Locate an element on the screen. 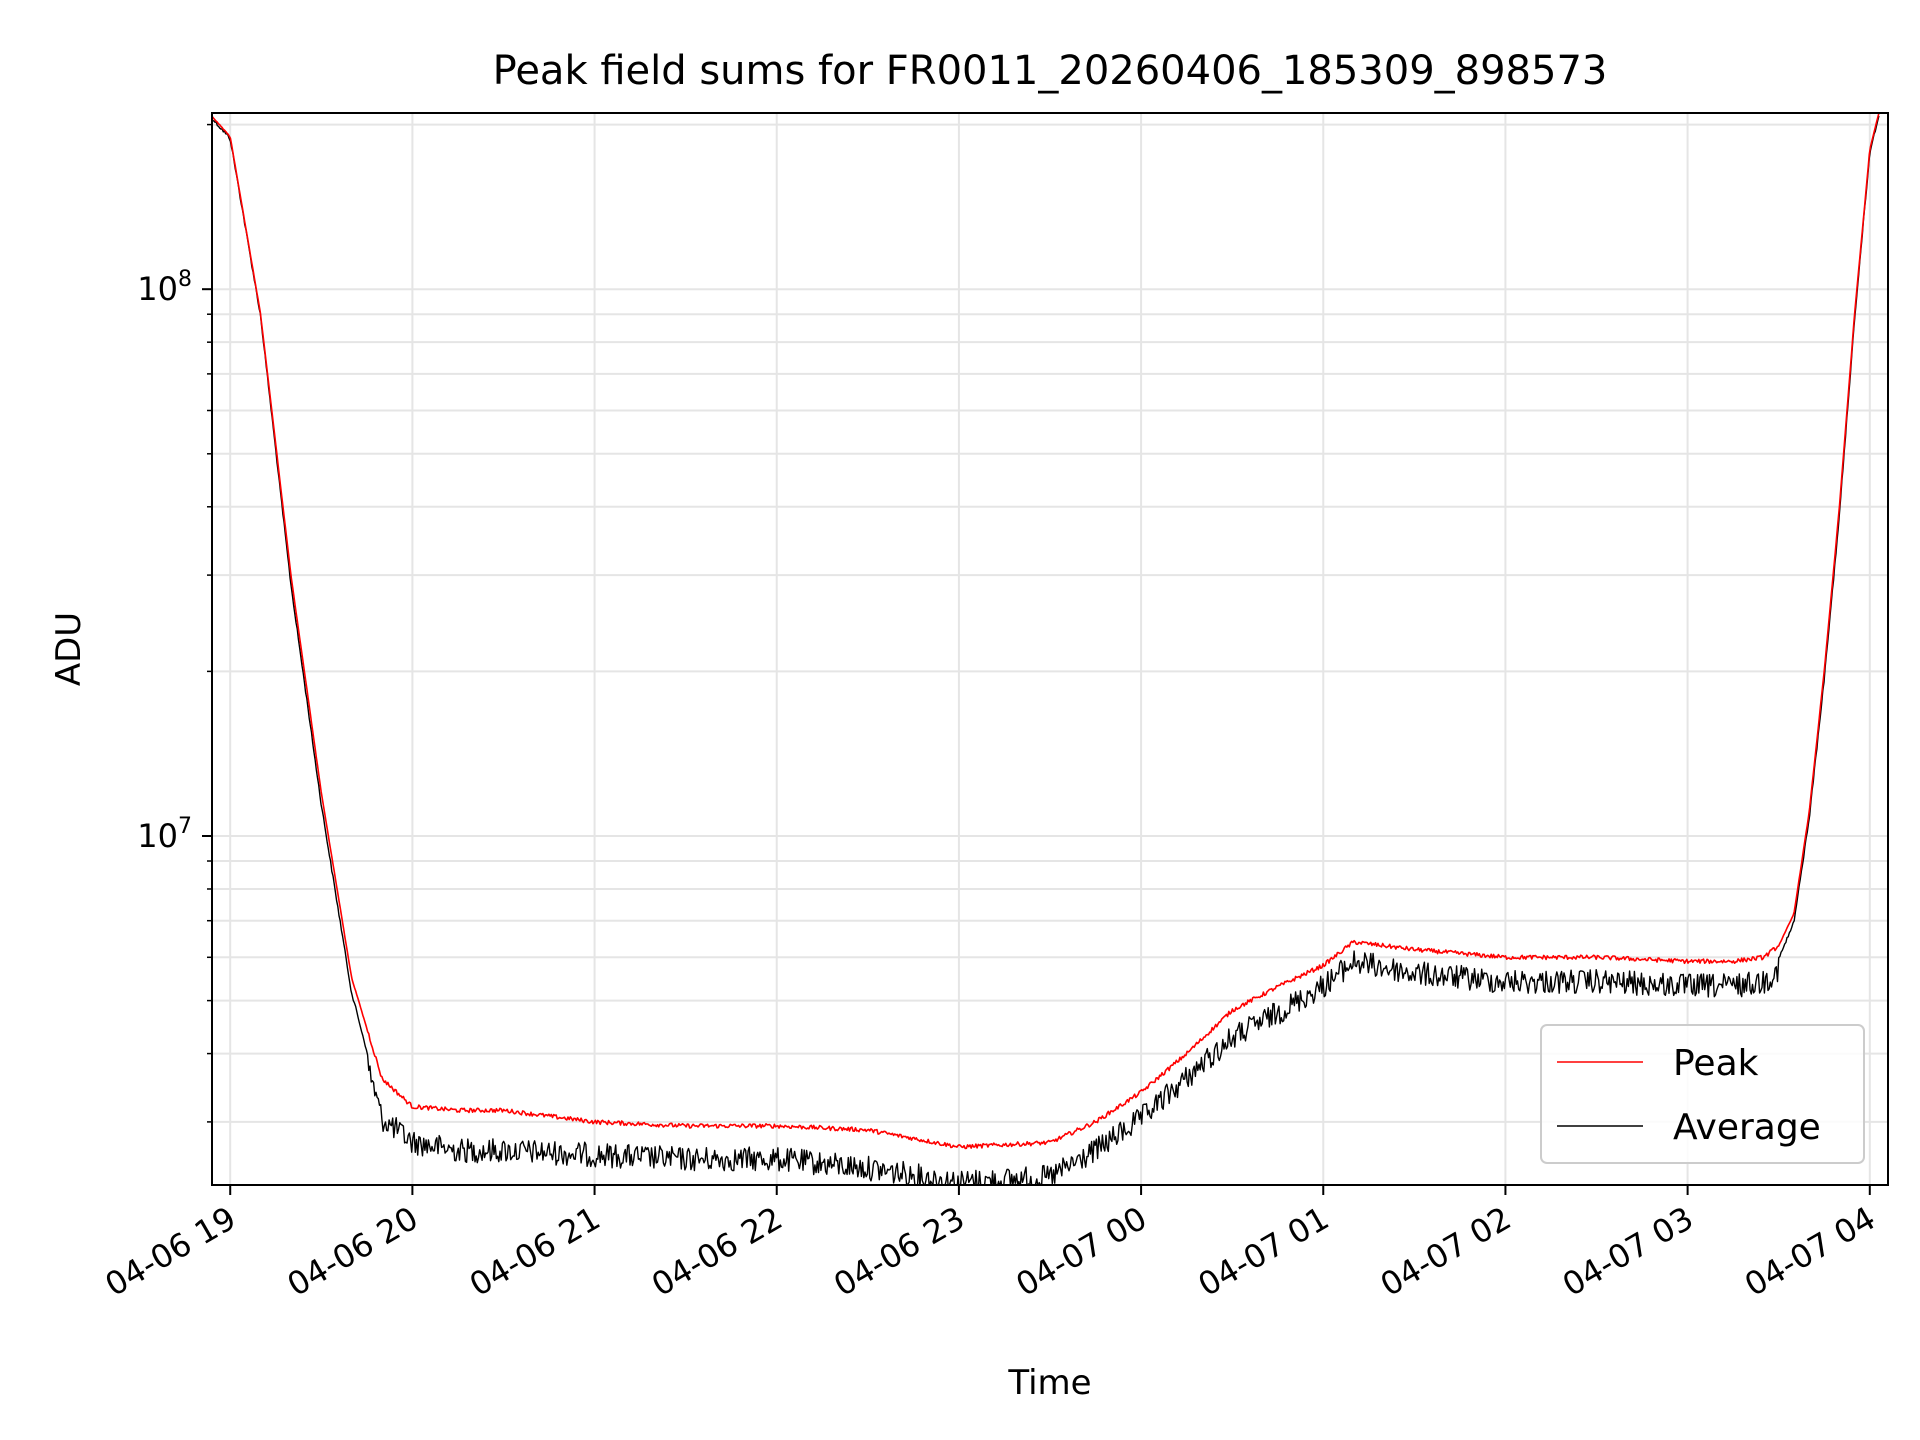  x-axis-label: Time is located at coordinates (1049, 1383).